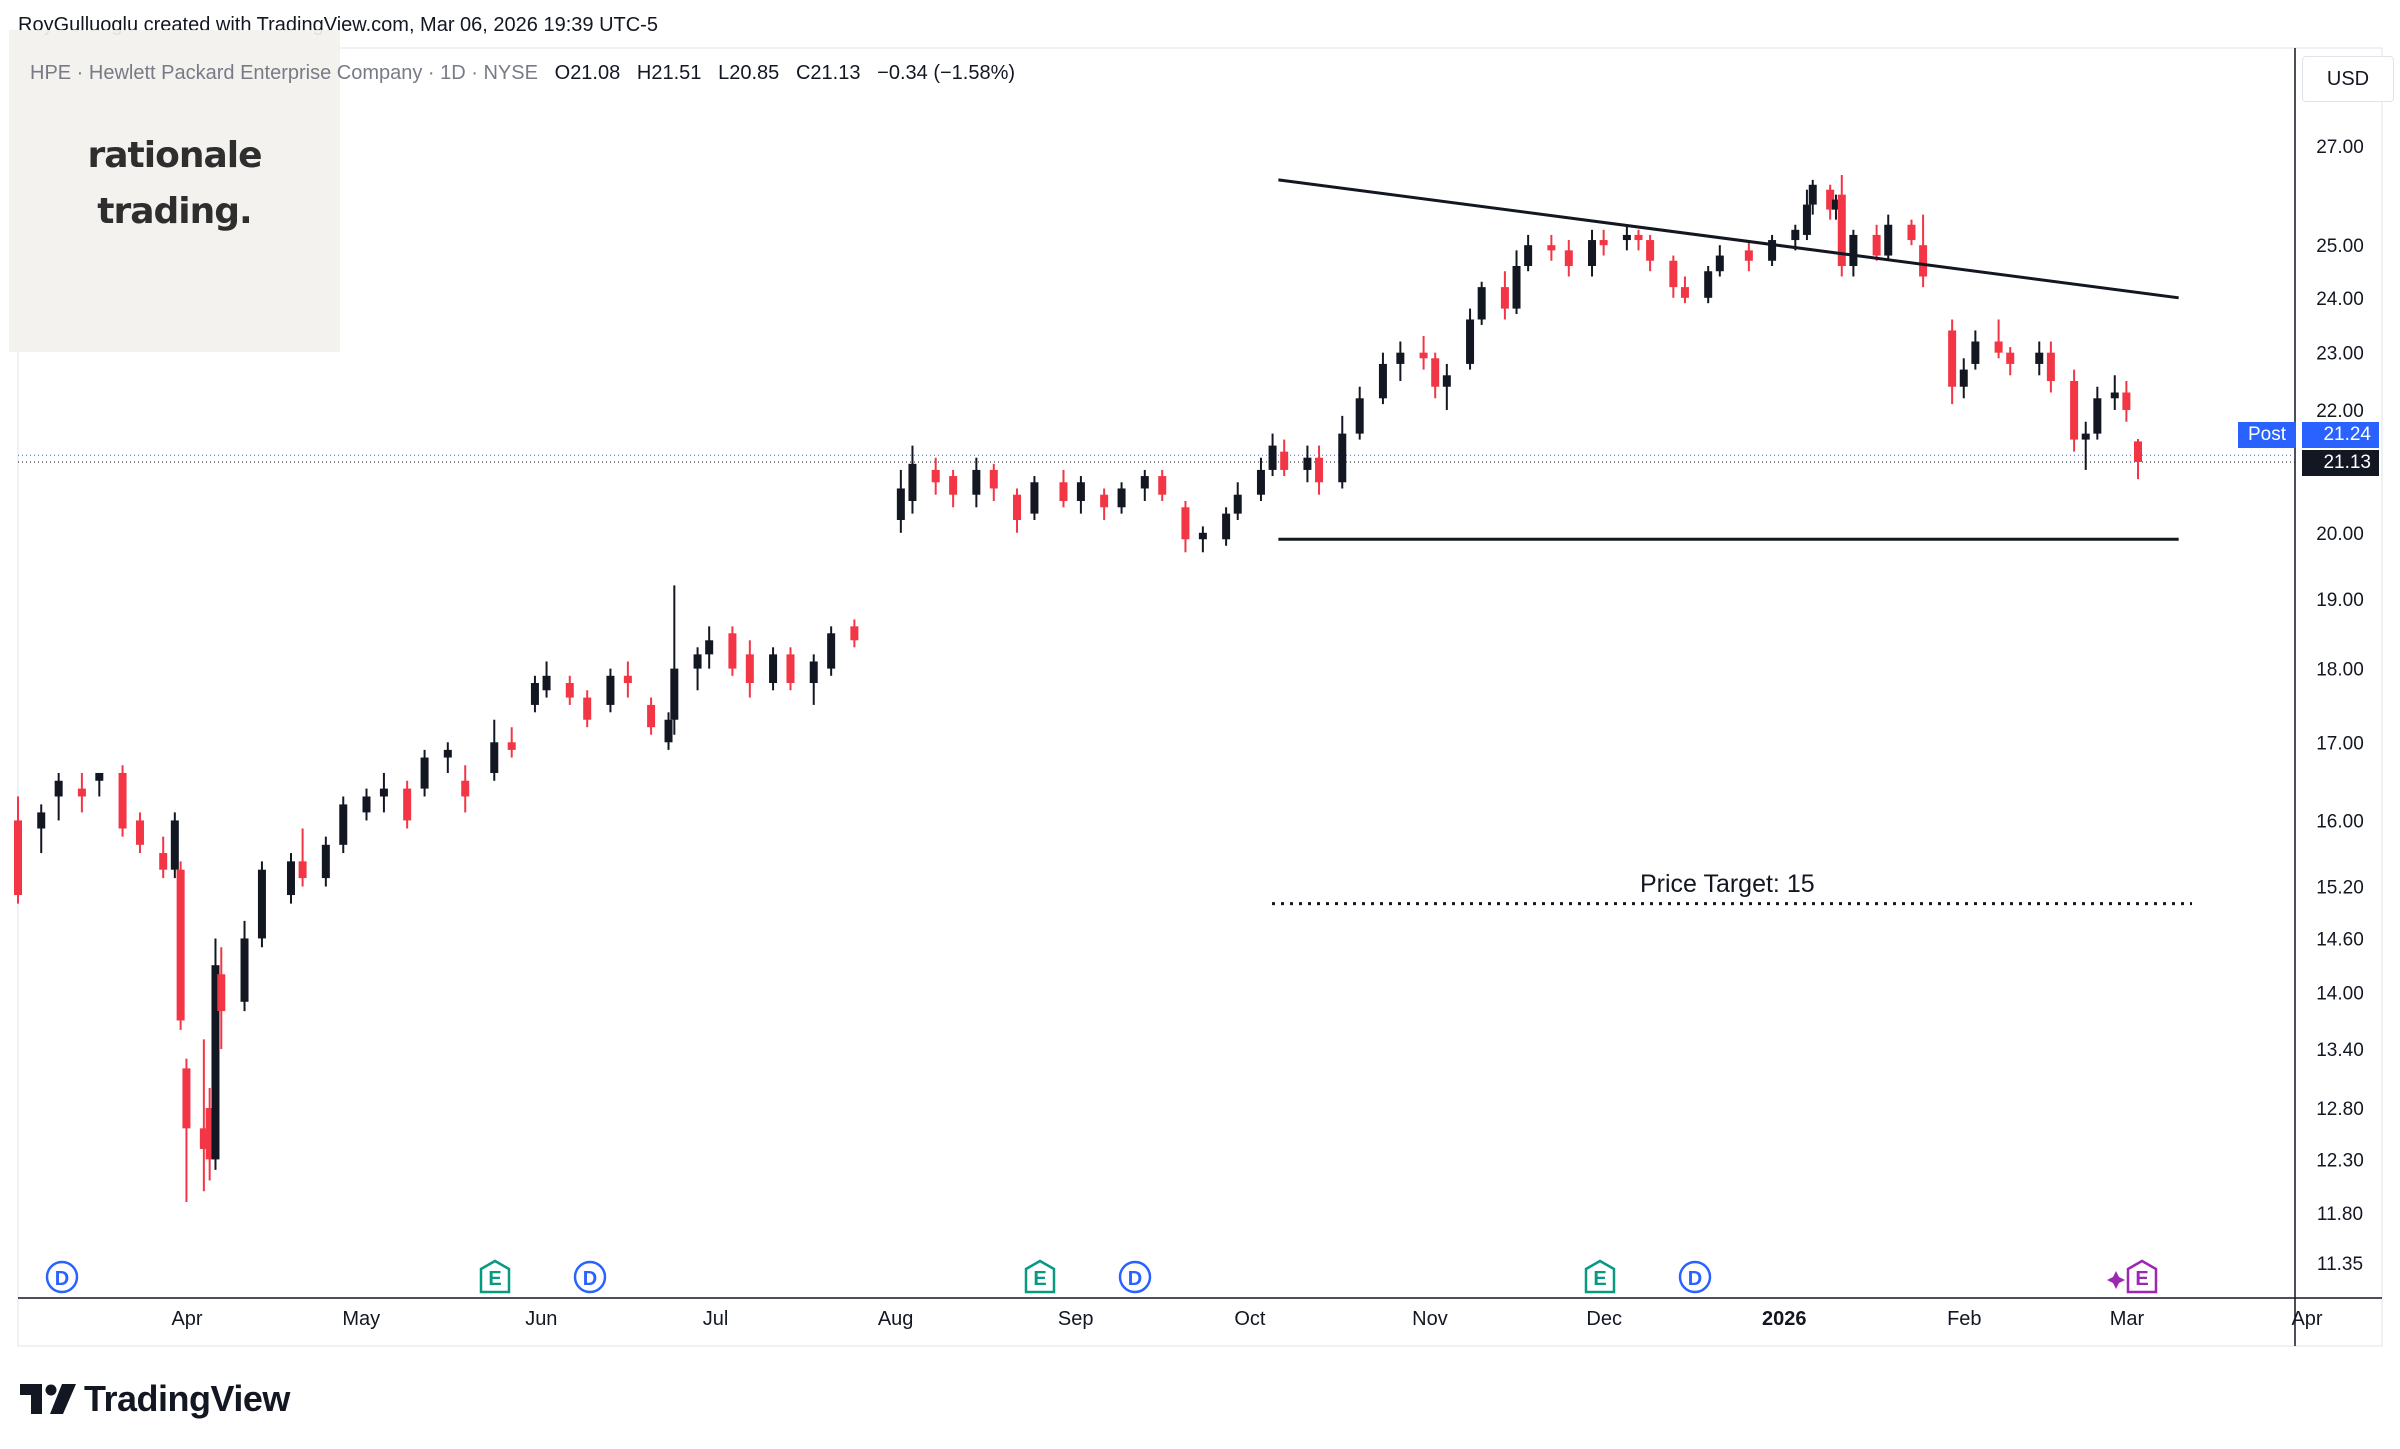 This screenshot has height=1449, width=2400. Describe the element at coordinates (2340, 1050) in the screenshot. I see `y-tick-label: 13.40` at that location.